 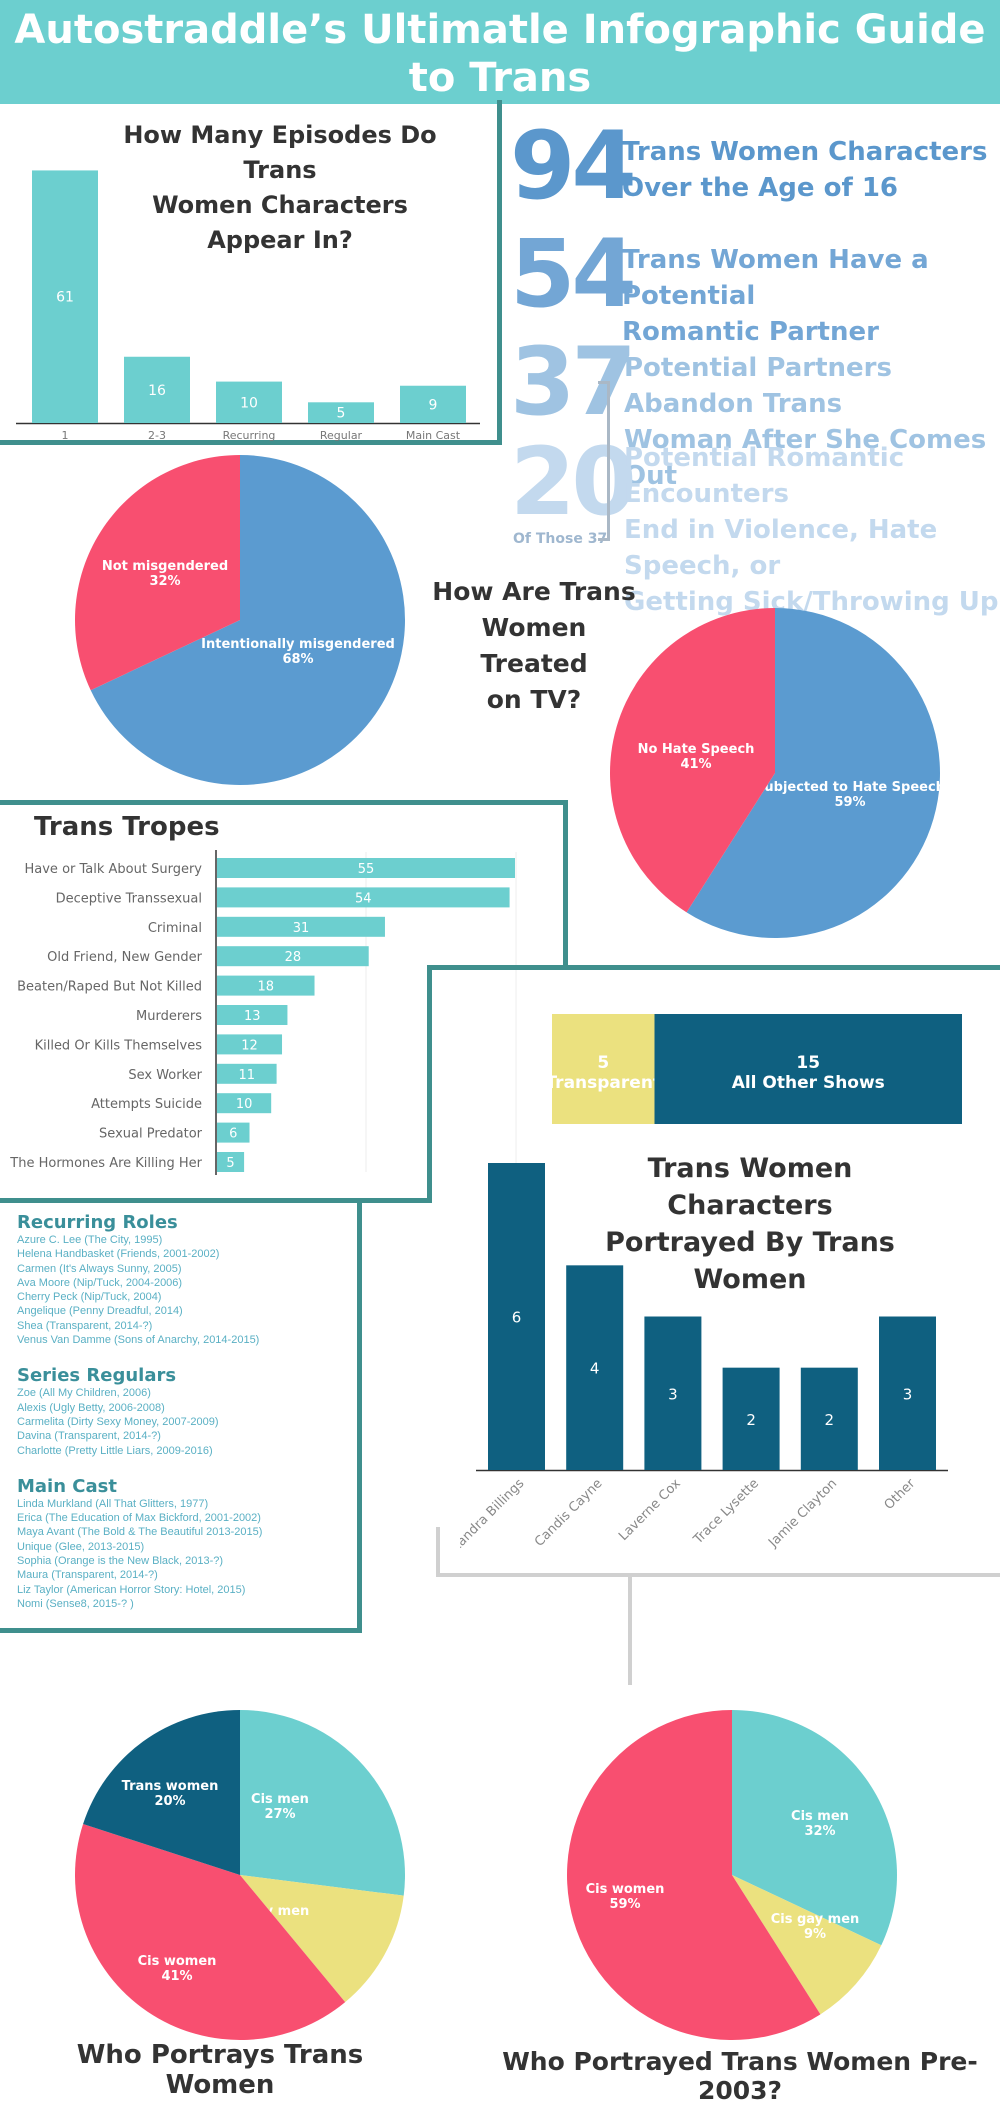 What do you see at coordinates (750, 332) in the screenshot?
I see `stat-text-54-line2: Romantic Partner` at bounding box center [750, 332].